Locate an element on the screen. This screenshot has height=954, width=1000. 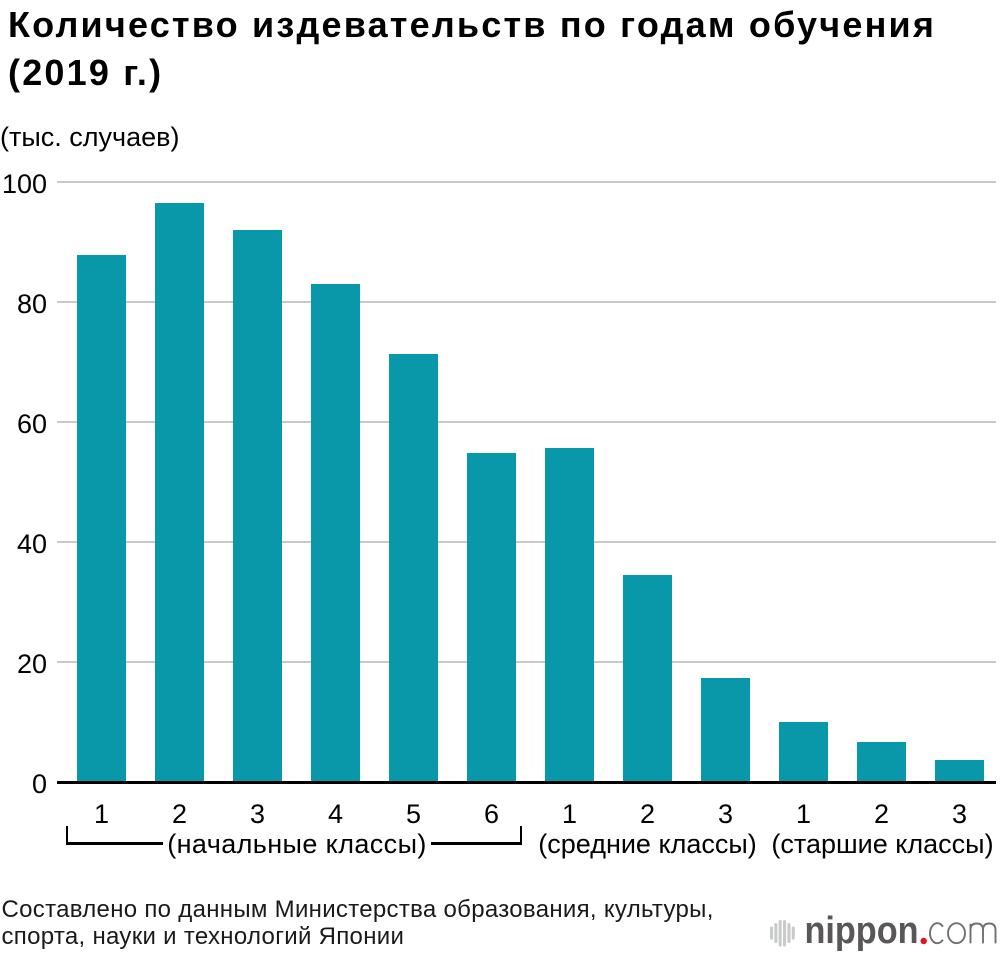
svg-text: nippon is located at coordinates (862, 931).